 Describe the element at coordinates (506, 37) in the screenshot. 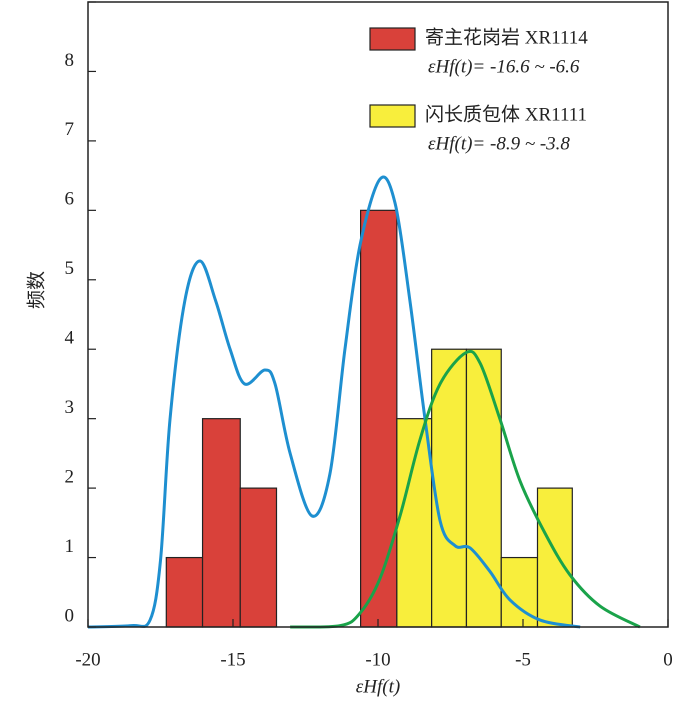

I see `legend-label: 寄主花岗岩 XR1114` at that location.